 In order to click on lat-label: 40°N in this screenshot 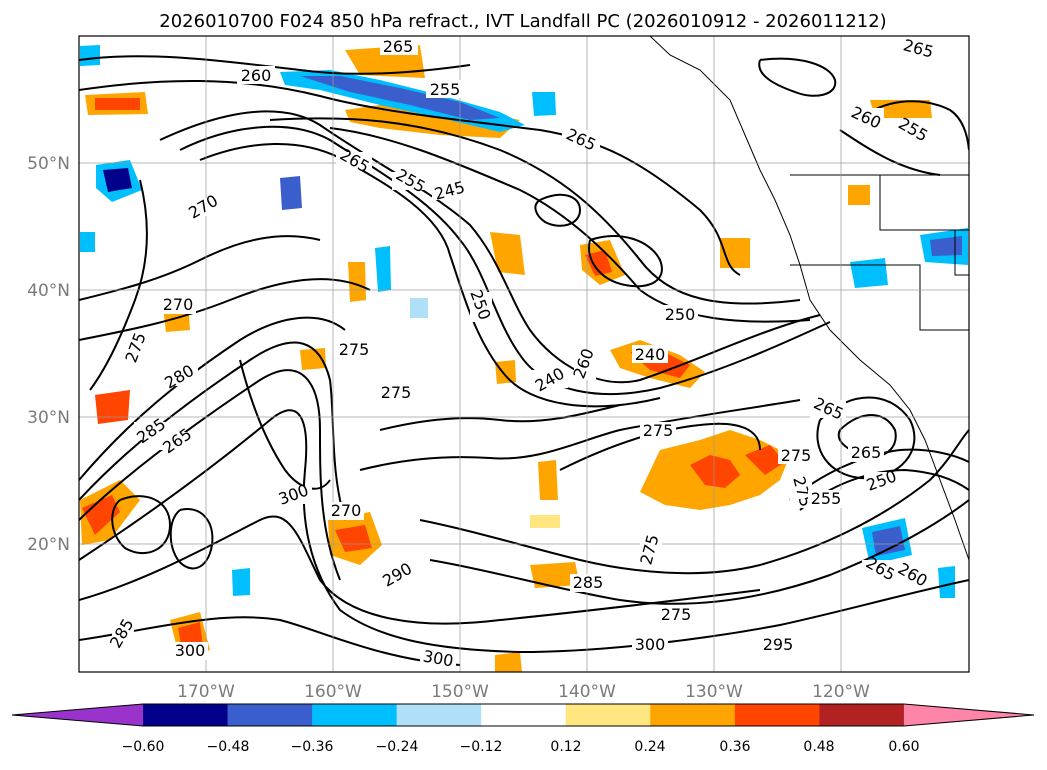, I will do `click(48, 291)`.